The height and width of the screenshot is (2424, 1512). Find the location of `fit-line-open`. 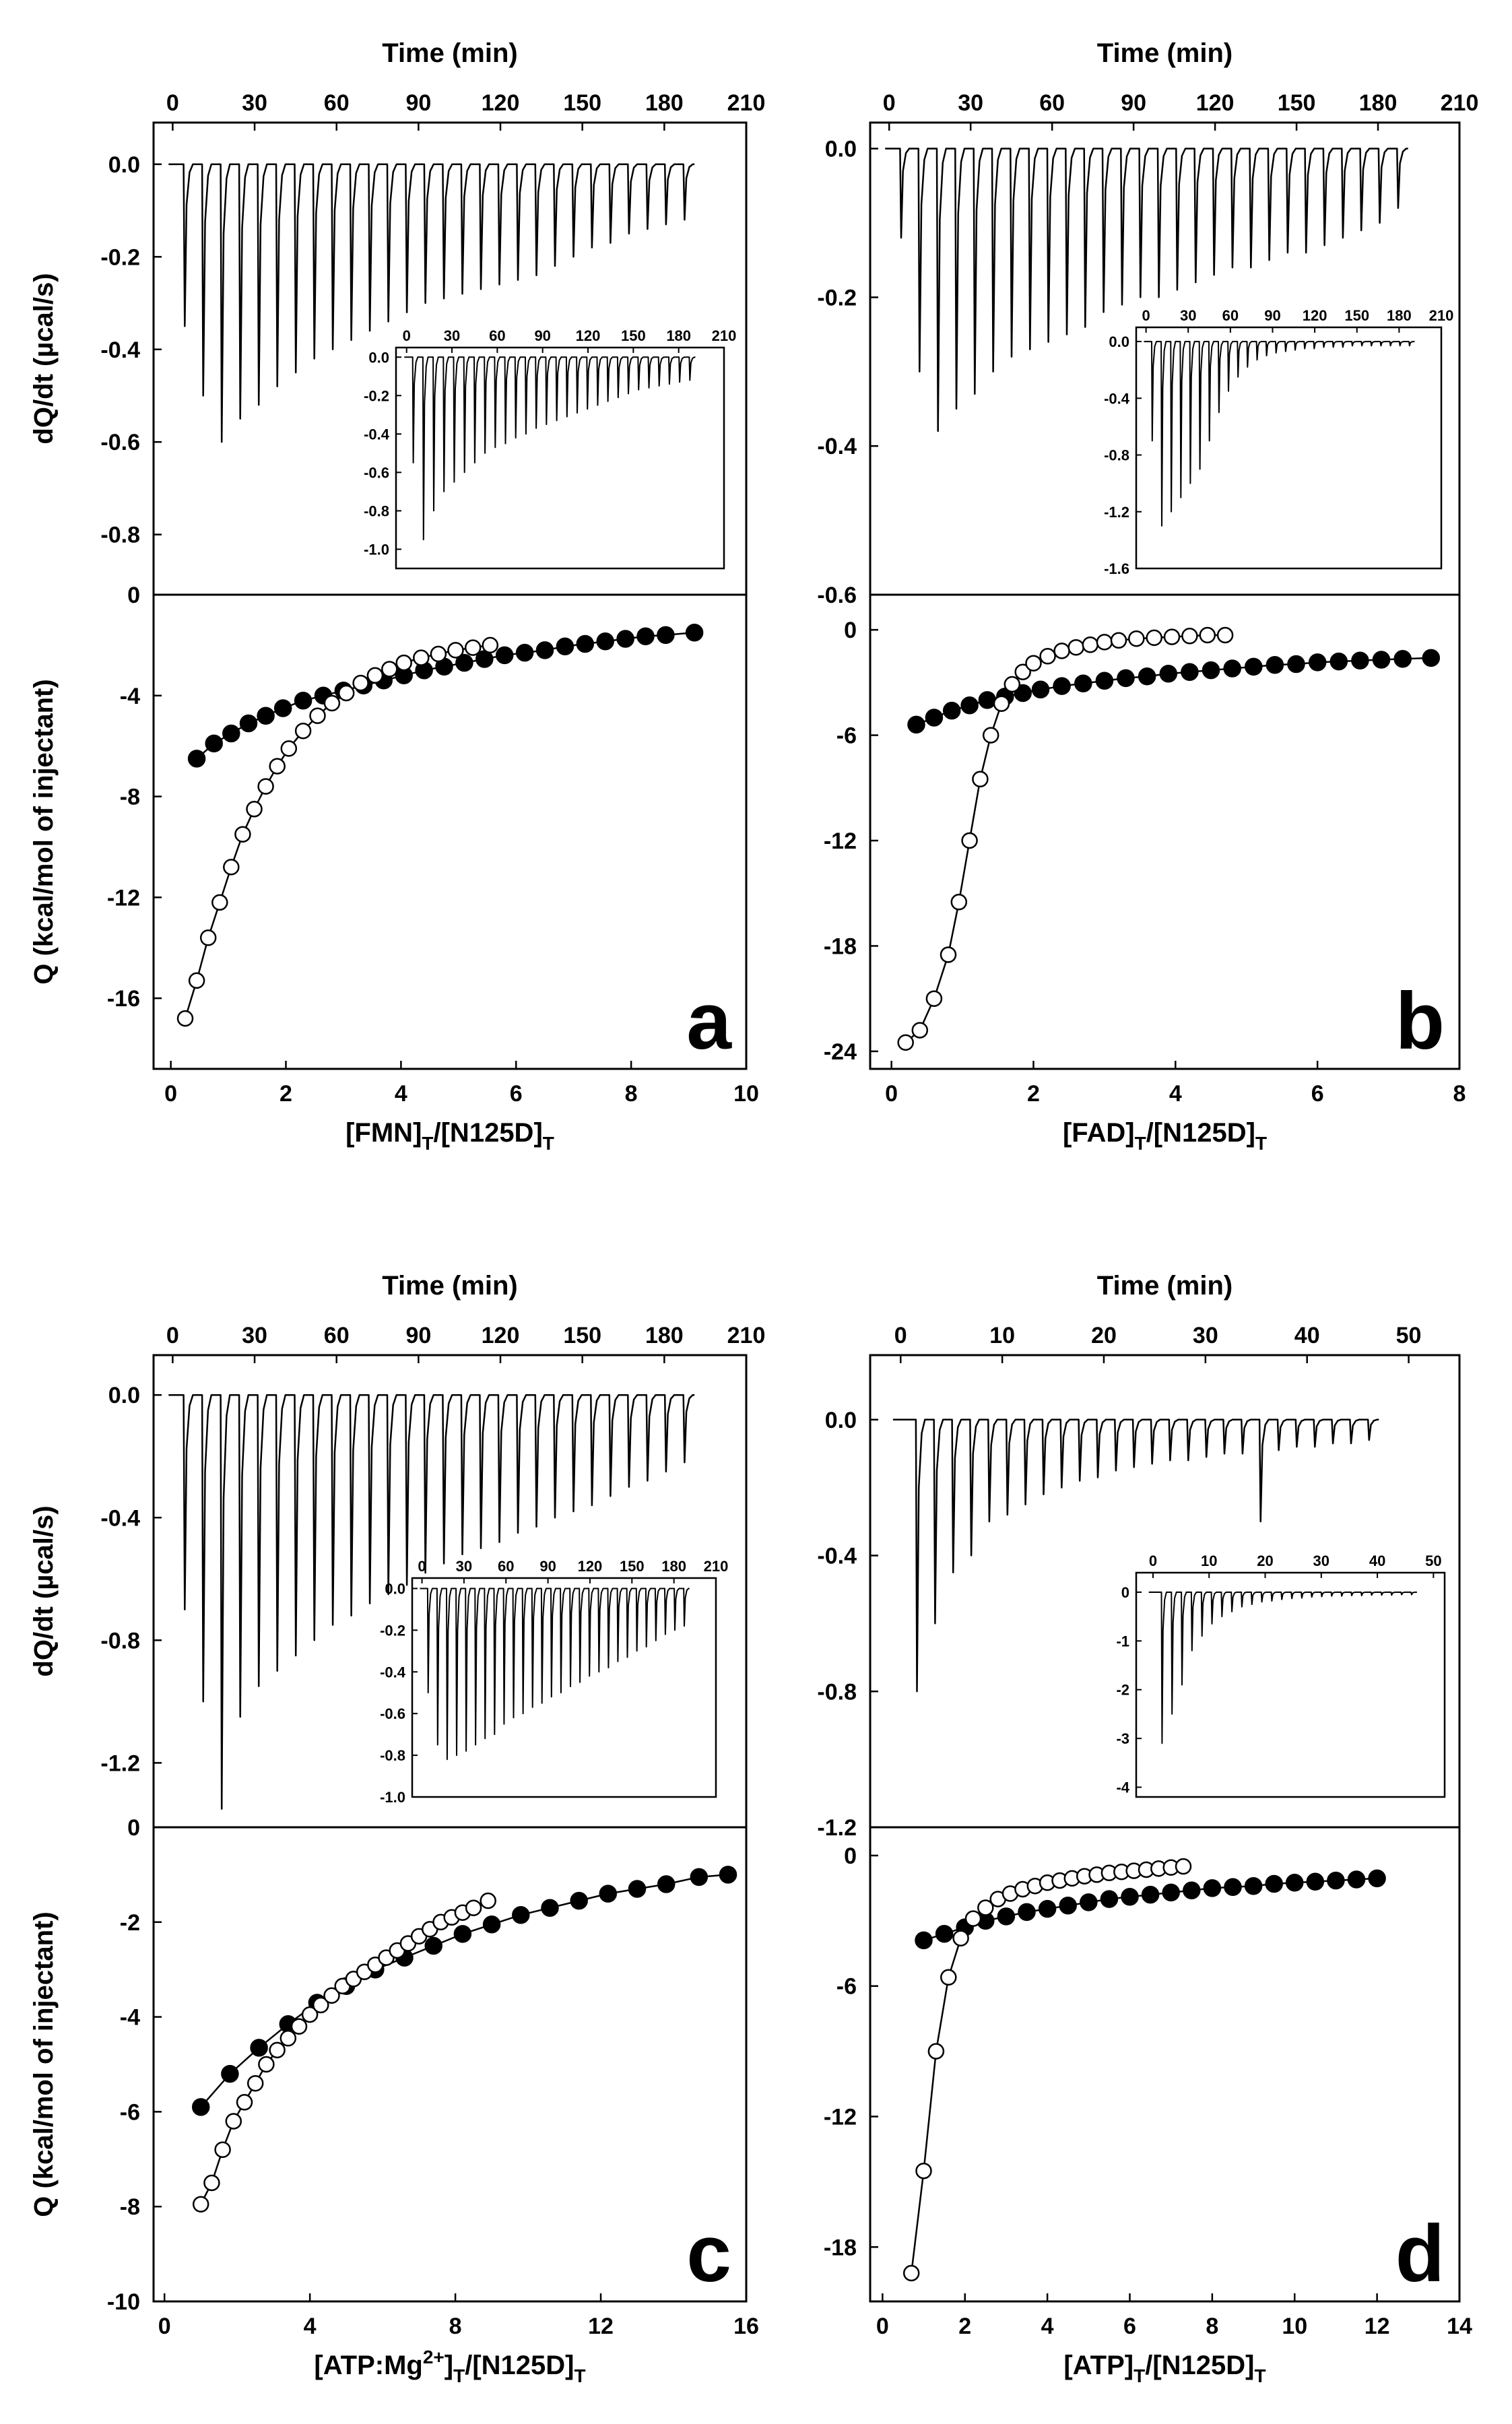

fit-line-open is located at coordinates (1047, 2070).